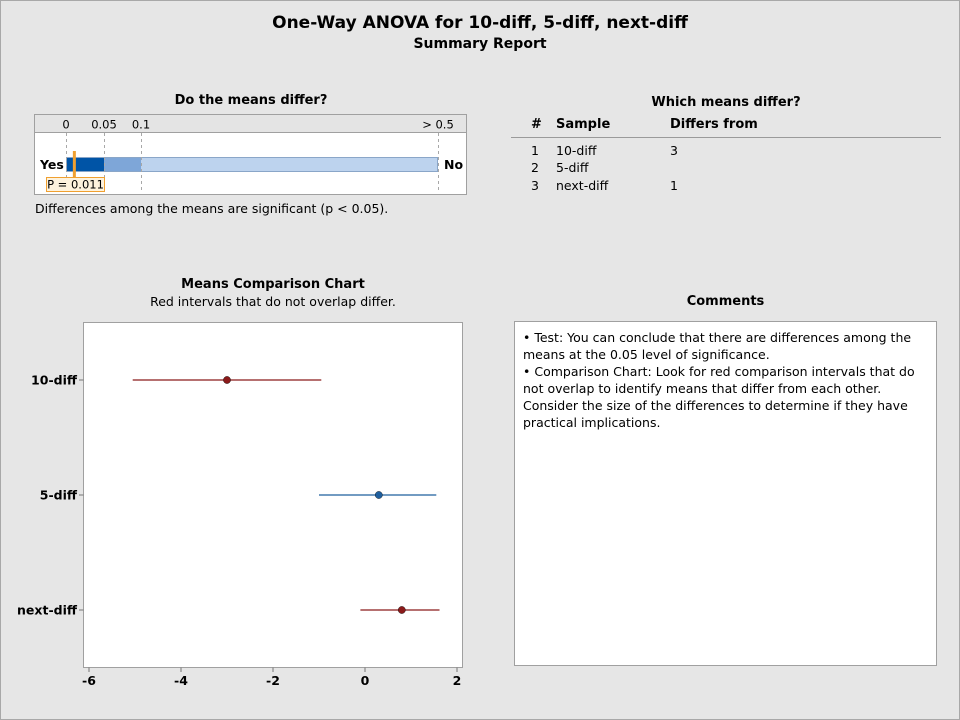 This screenshot has width=960, height=720. I want to click on pvalue-label: P = 0.011, so click(75, 185).